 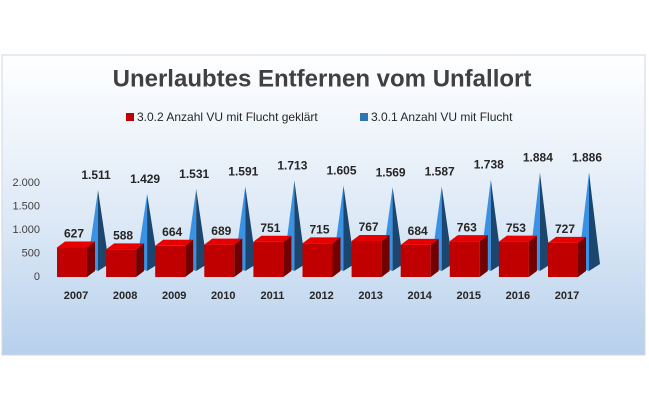 I want to click on legend-label: 3.0.2 Anzahl VU mit Flucht geklärt, so click(x=227, y=117).